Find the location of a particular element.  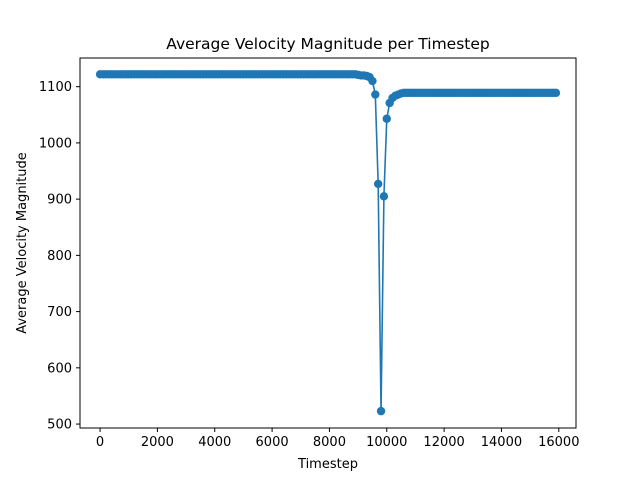

x-tick-label: 8000 is located at coordinates (329, 442).